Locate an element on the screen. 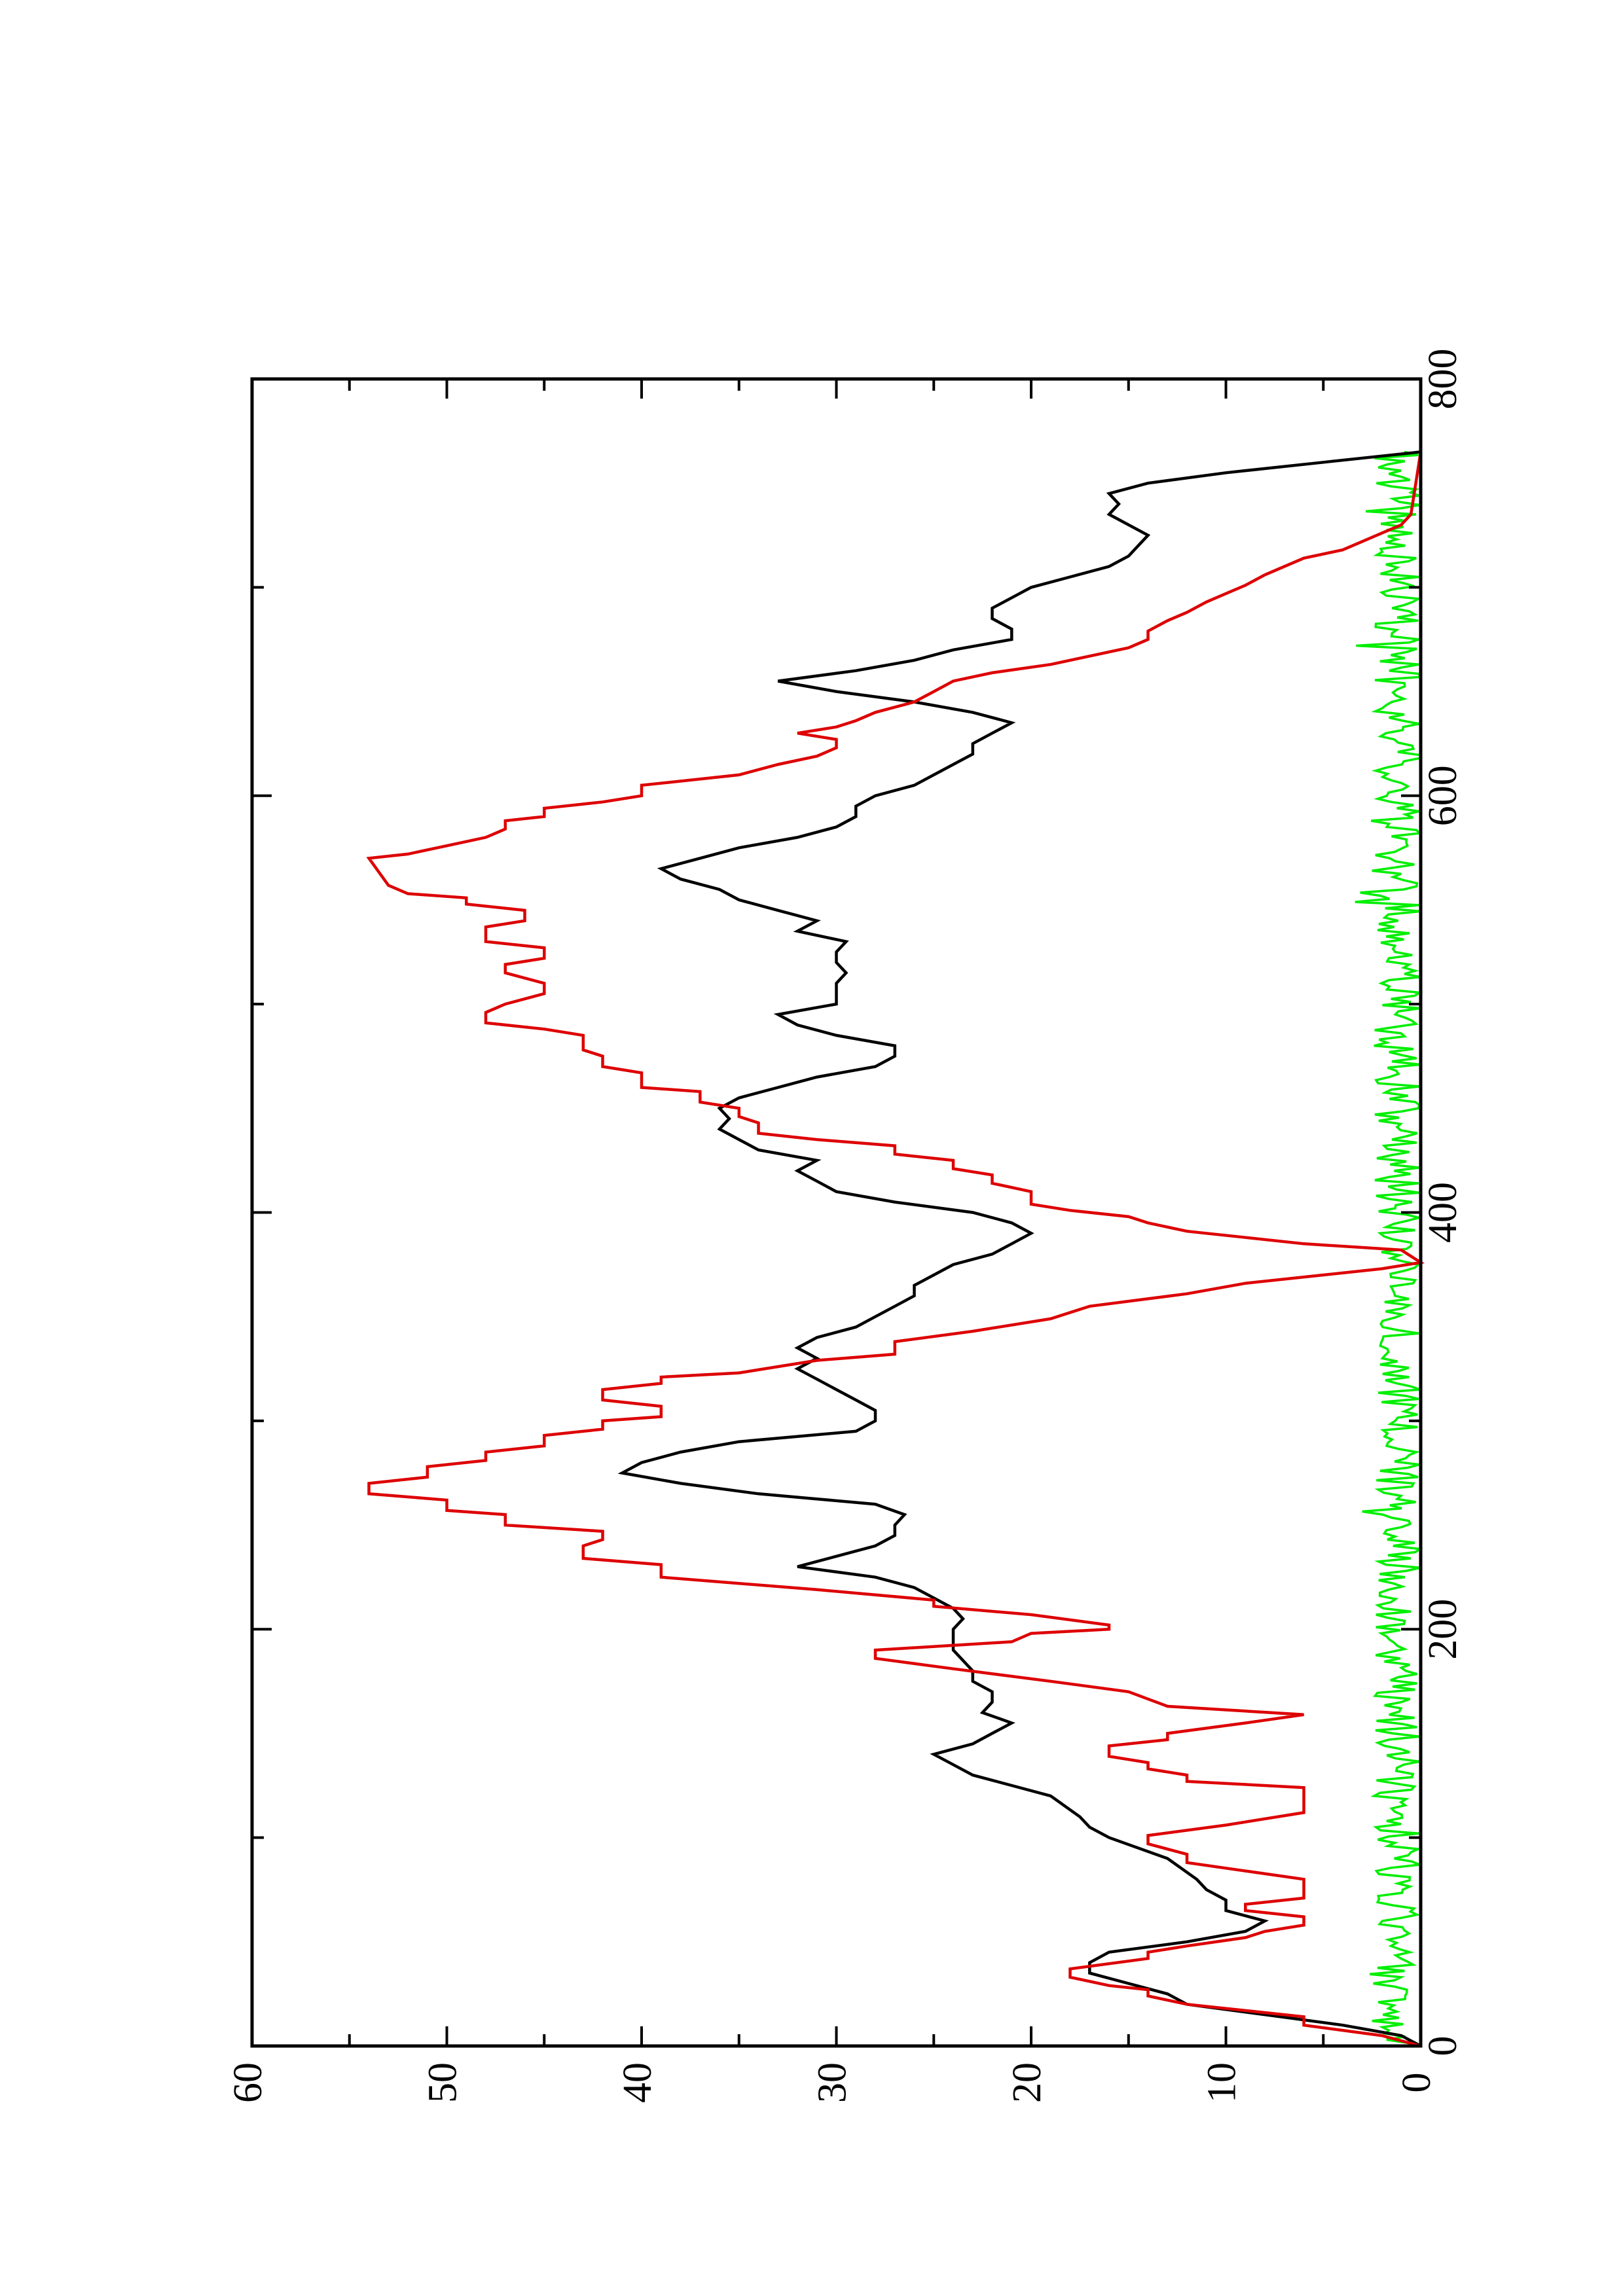 This screenshot has height=2296, width=1623. y-tick-label: 0 is located at coordinates (1417, 2083).